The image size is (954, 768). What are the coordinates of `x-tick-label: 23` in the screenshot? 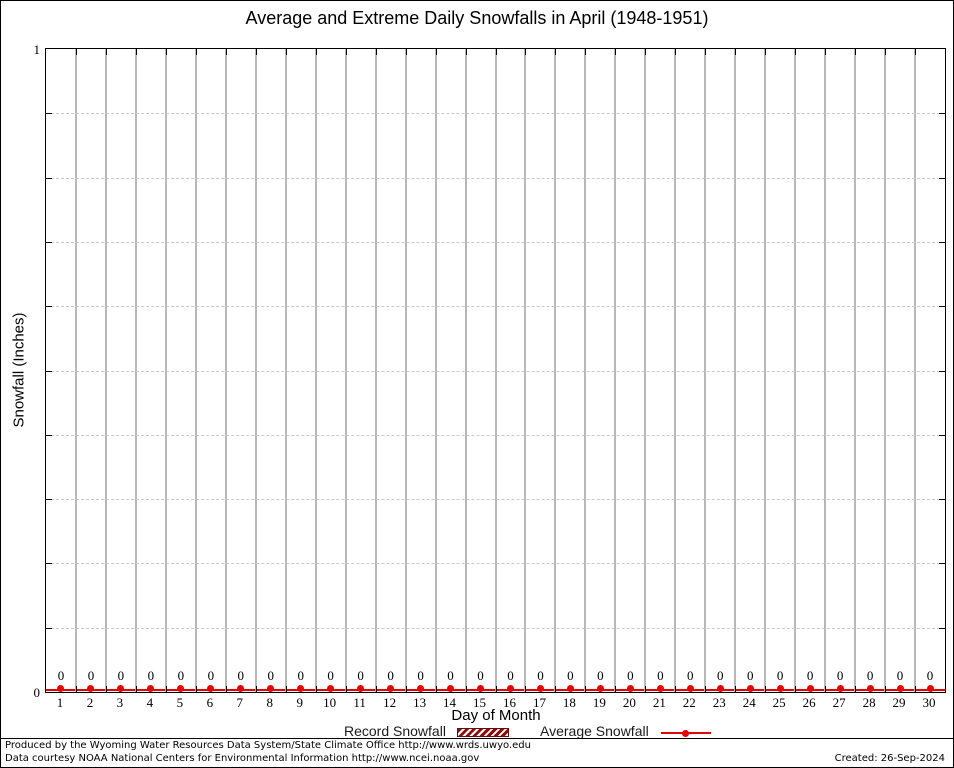 It's located at (719, 702).